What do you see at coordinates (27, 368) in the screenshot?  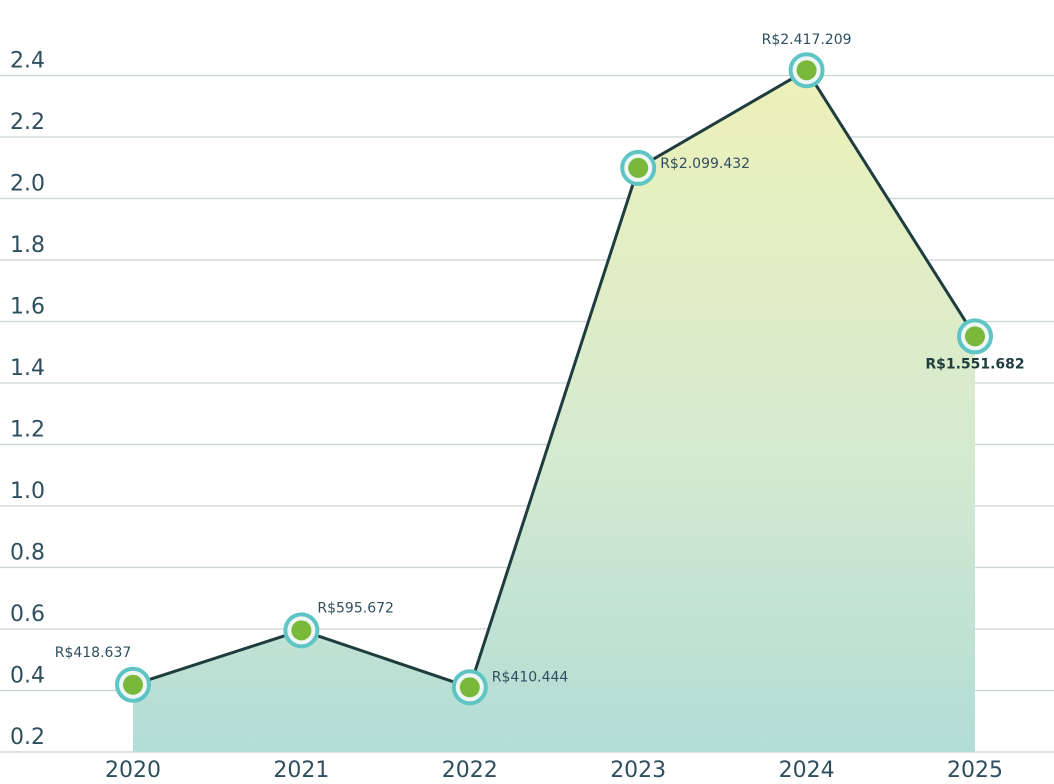 I see `y-tick-label: 1.4` at bounding box center [27, 368].